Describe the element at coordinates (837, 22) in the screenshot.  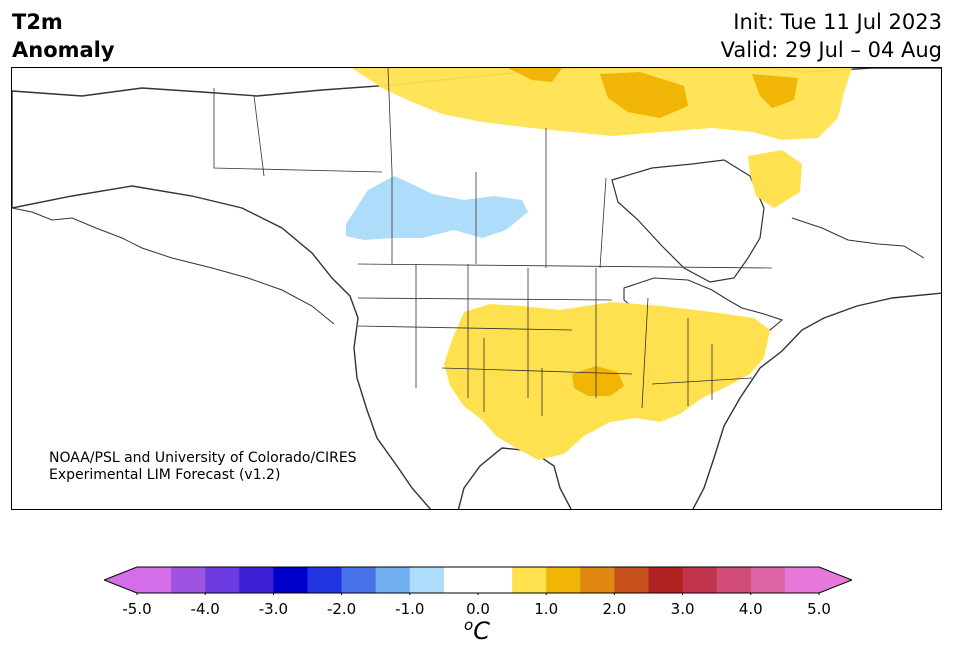
I see `init-date: Init: Tue 11 Jul 2023` at that location.